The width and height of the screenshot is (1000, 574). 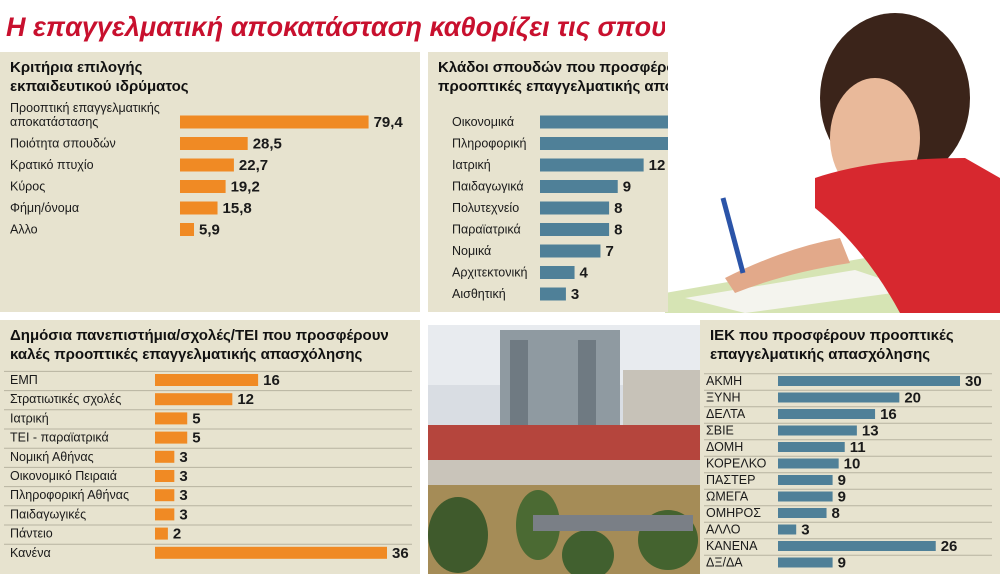 What do you see at coordinates (724, 381) in the screenshot?
I see `category-label: ΑΚΜΗ` at bounding box center [724, 381].